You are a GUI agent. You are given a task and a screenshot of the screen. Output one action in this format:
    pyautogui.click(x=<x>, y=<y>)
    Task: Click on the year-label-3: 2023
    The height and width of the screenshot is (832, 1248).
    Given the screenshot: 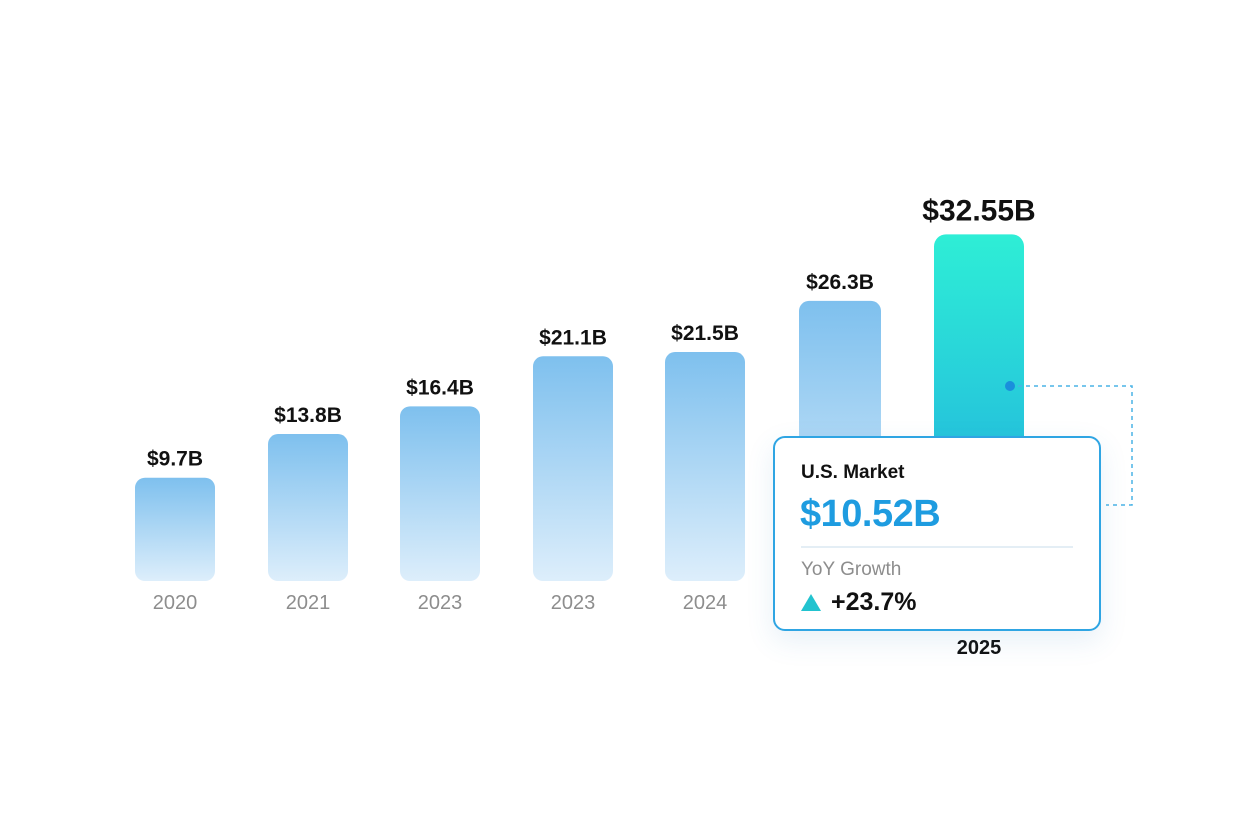 What is the action you would take?
    pyautogui.click(x=573, y=603)
    